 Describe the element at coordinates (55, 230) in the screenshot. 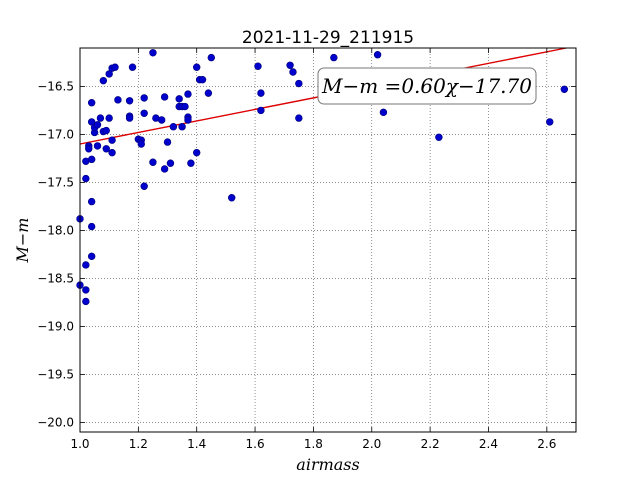

I see `y-tick-label: −18.0` at that location.